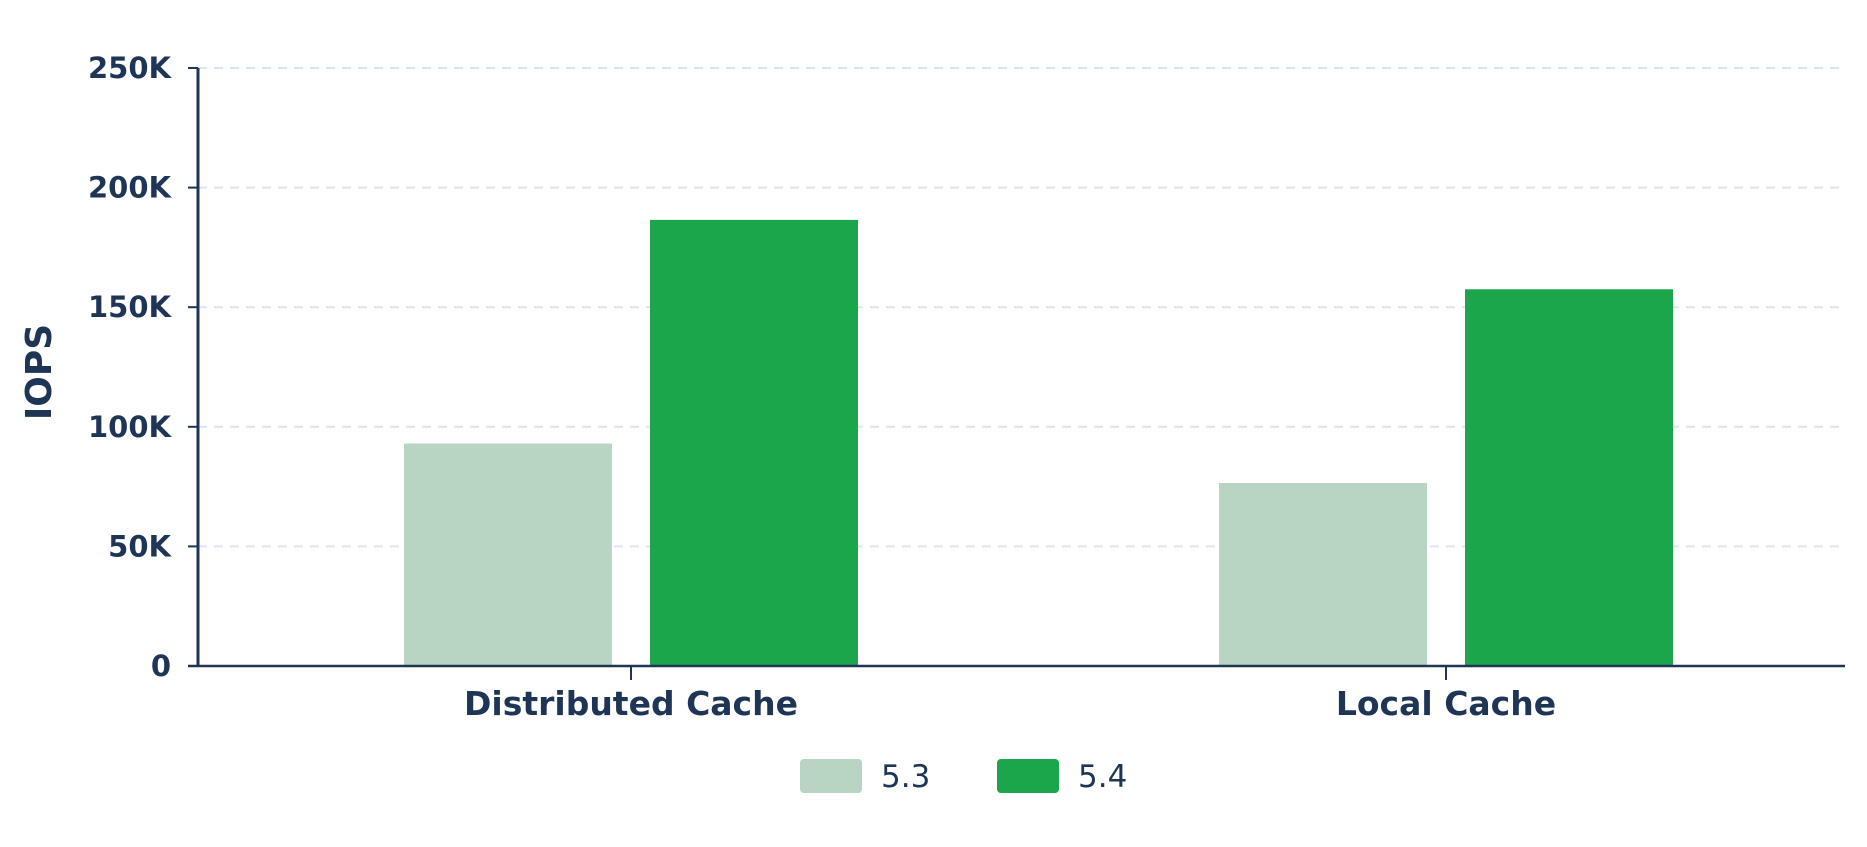 The height and width of the screenshot is (847, 1867). I want to click on y-tick-label: 50K, so click(140, 546).